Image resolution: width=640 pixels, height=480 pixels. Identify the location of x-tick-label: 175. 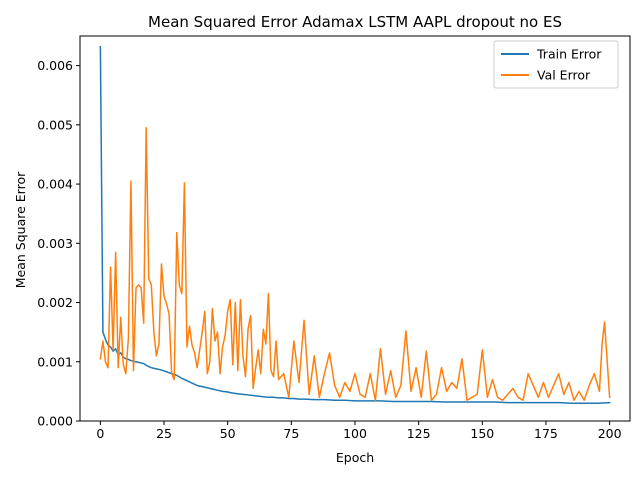
(546, 433).